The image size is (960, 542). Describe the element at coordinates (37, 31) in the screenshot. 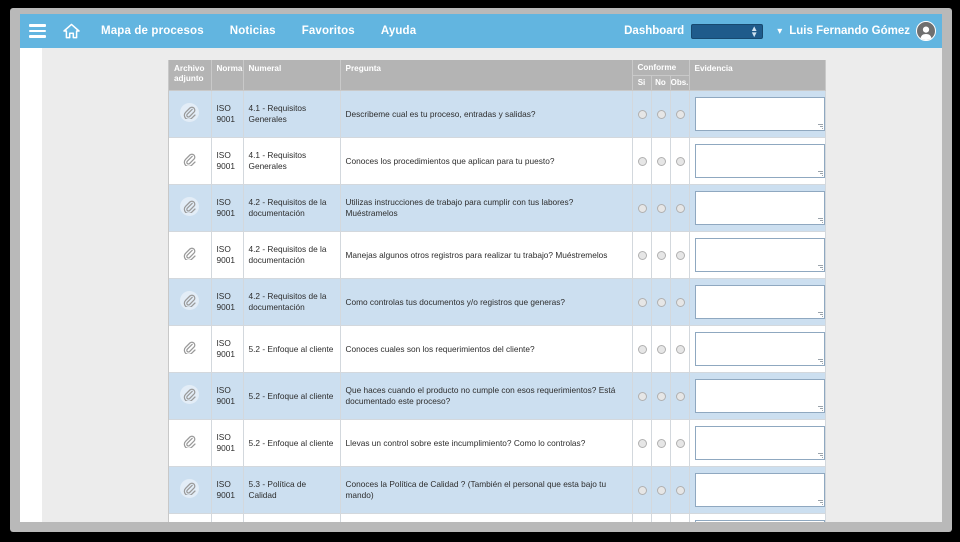

I see `hamburger-menu-button` at that location.